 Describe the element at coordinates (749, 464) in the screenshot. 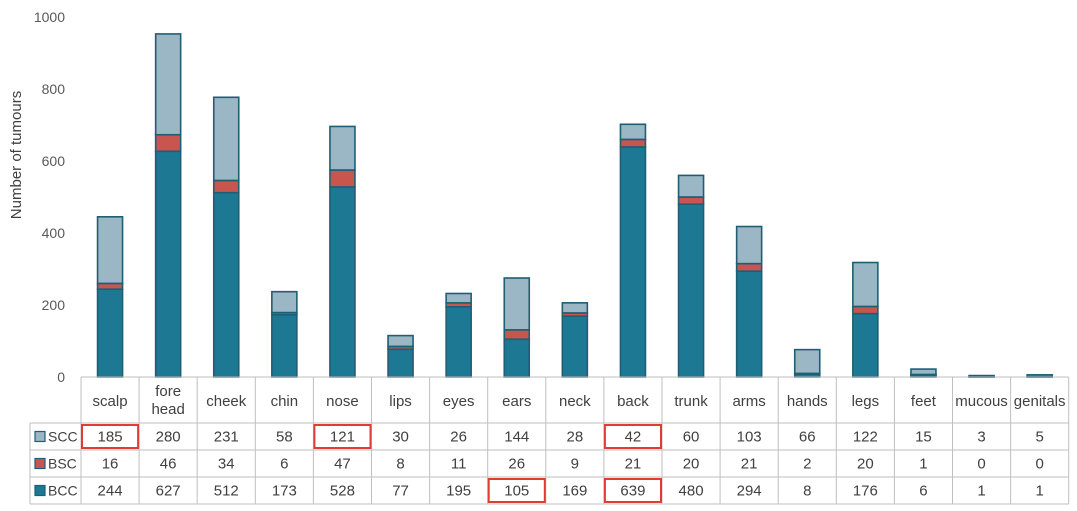

I see `table-cell-value: 21` at that location.